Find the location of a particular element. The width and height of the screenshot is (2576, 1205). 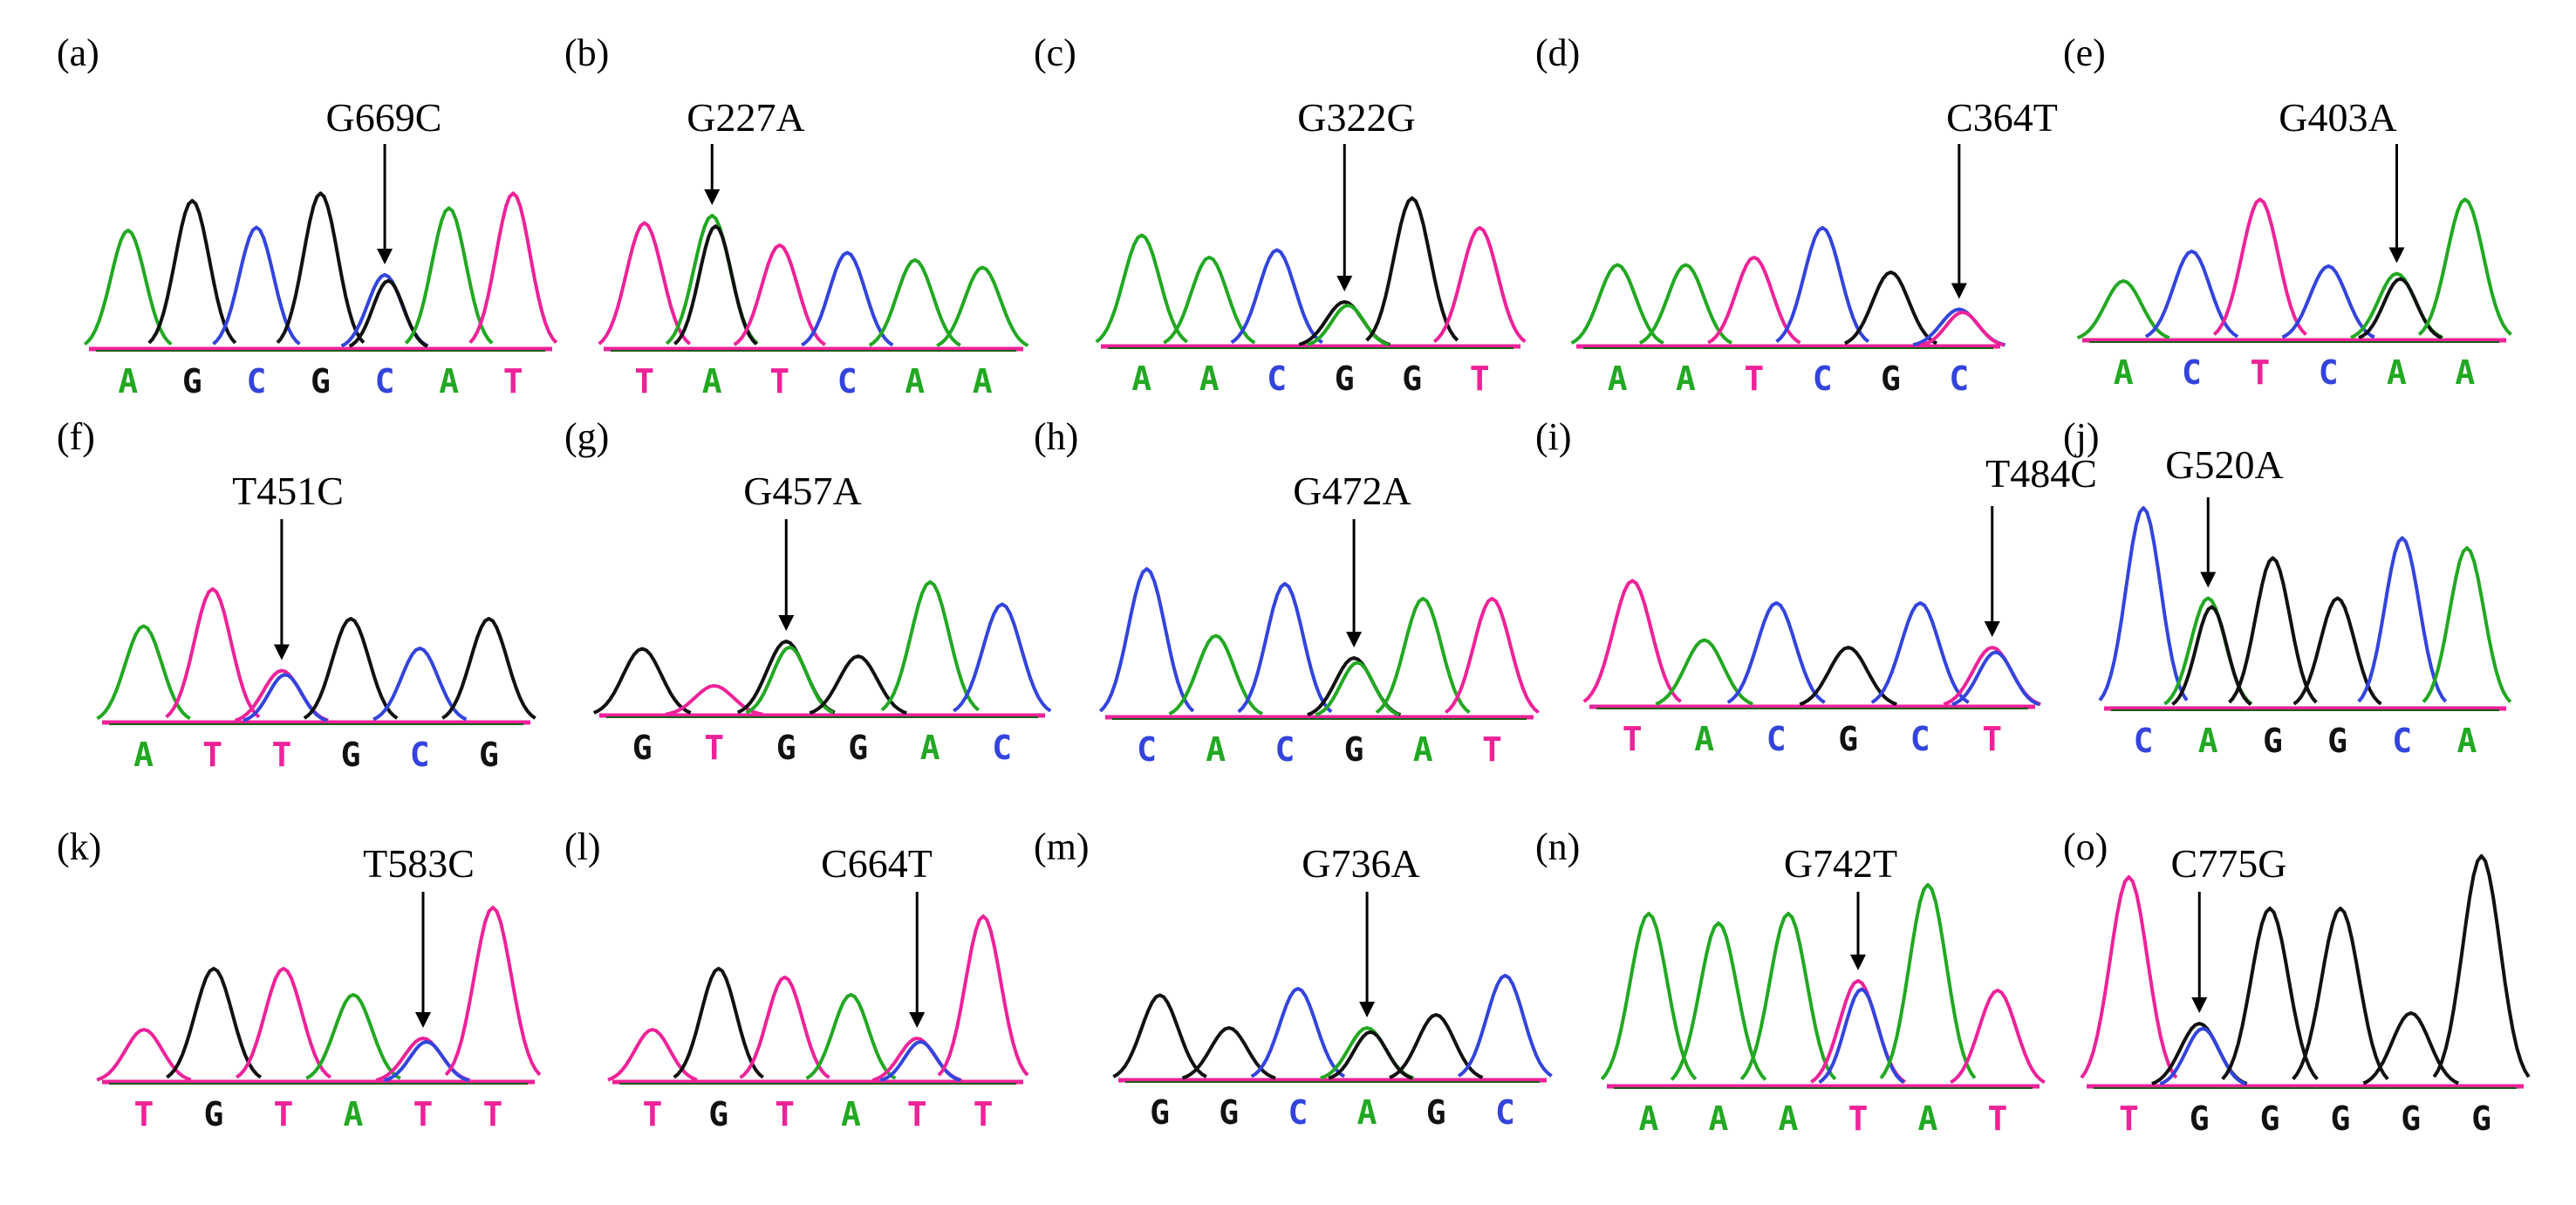

mutation-label: G472A is located at coordinates (1352, 491).